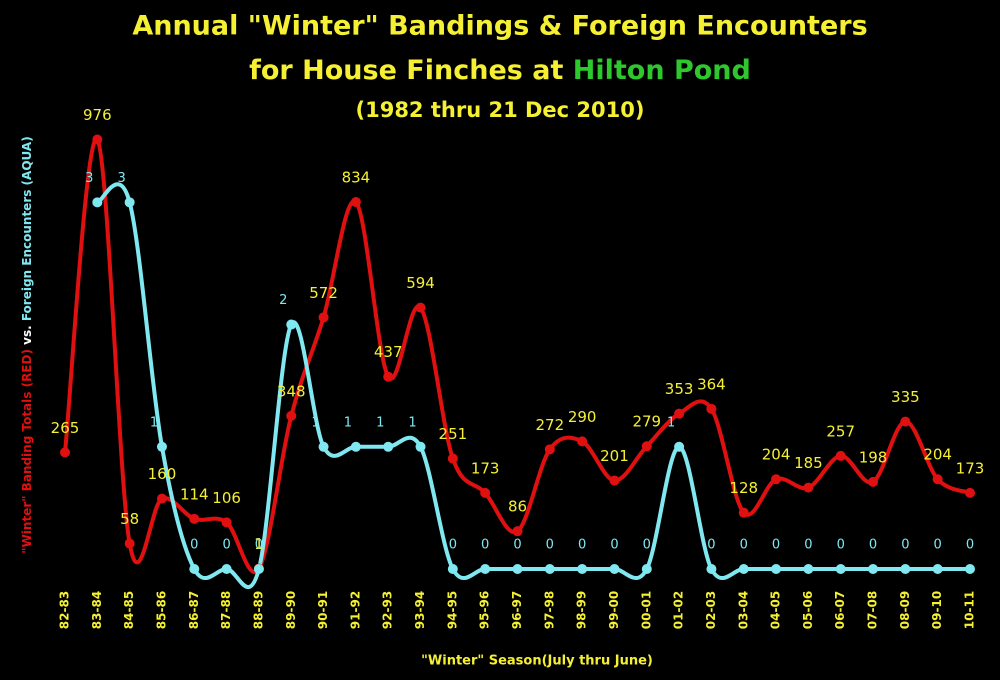 Image resolution: width=1000 pixels, height=680 pixels. Describe the element at coordinates (808, 610) in the screenshot. I see `x-tick-label: 05-06` at that location.